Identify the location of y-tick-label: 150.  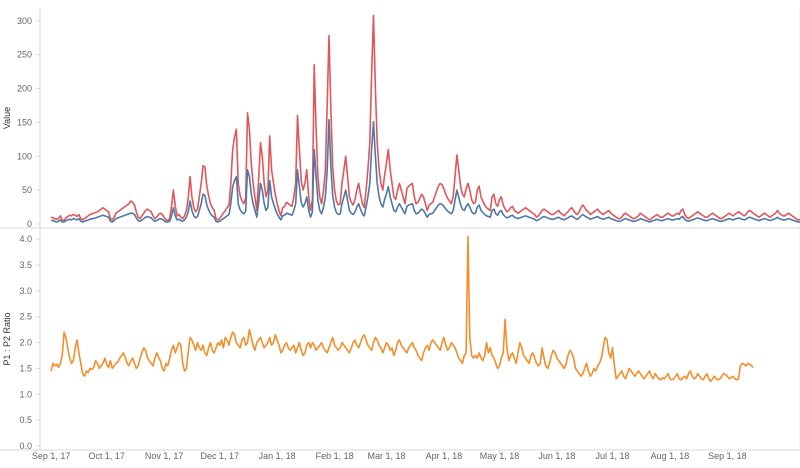
(24, 122).